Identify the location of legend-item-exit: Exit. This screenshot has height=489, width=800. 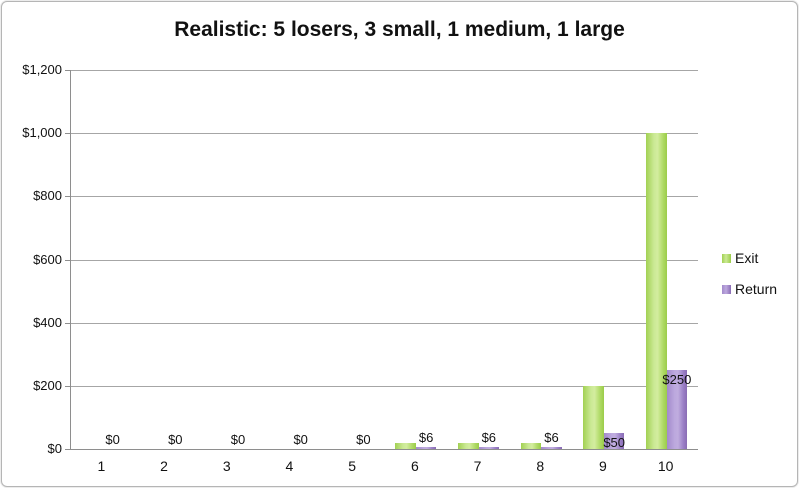
(749, 258).